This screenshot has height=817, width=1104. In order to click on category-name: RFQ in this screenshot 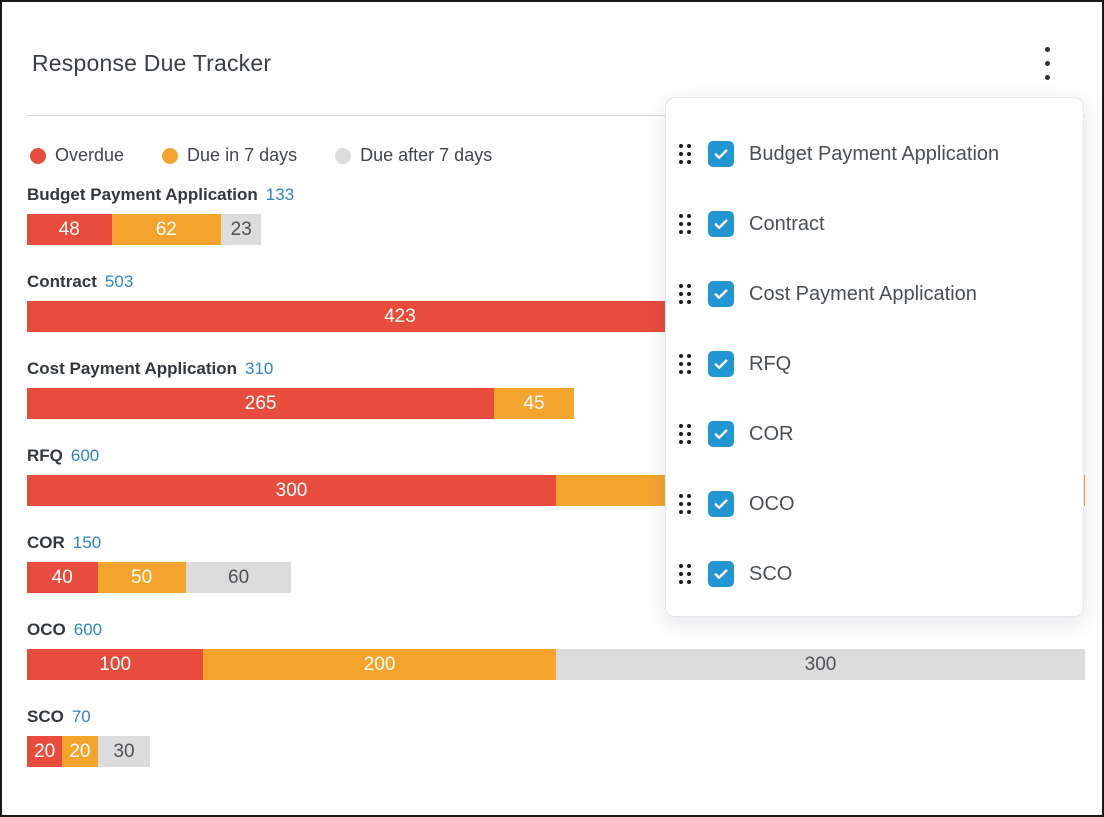, I will do `click(45, 455)`.